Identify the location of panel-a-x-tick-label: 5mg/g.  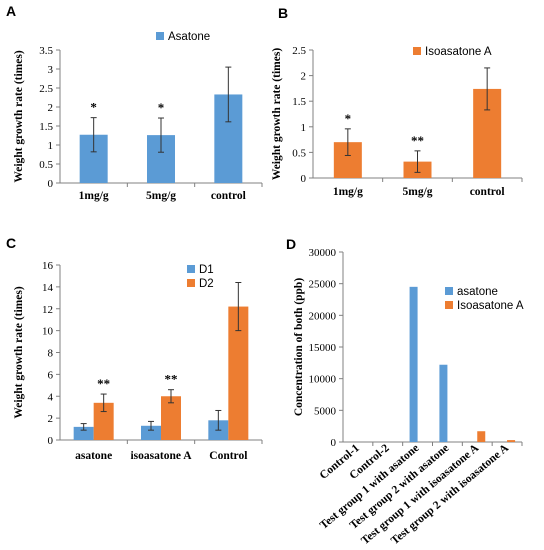
(161, 196).